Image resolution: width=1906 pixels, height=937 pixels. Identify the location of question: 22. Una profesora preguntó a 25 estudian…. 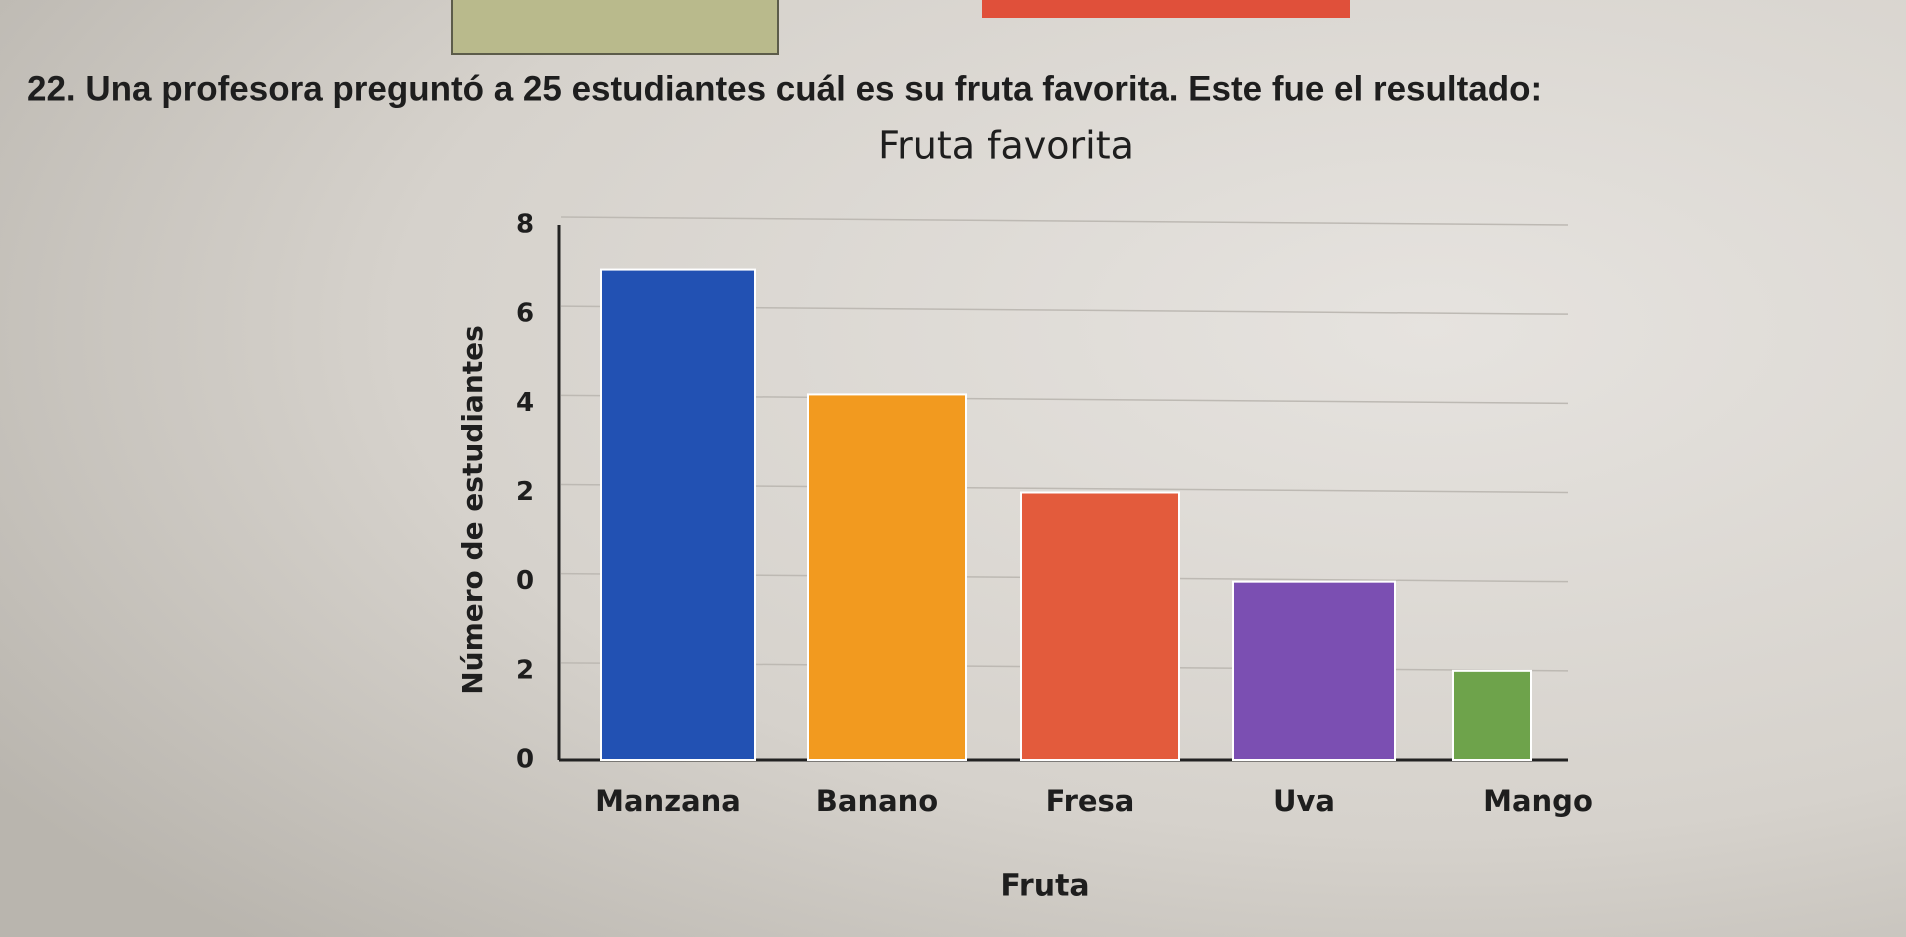
(784, 88).